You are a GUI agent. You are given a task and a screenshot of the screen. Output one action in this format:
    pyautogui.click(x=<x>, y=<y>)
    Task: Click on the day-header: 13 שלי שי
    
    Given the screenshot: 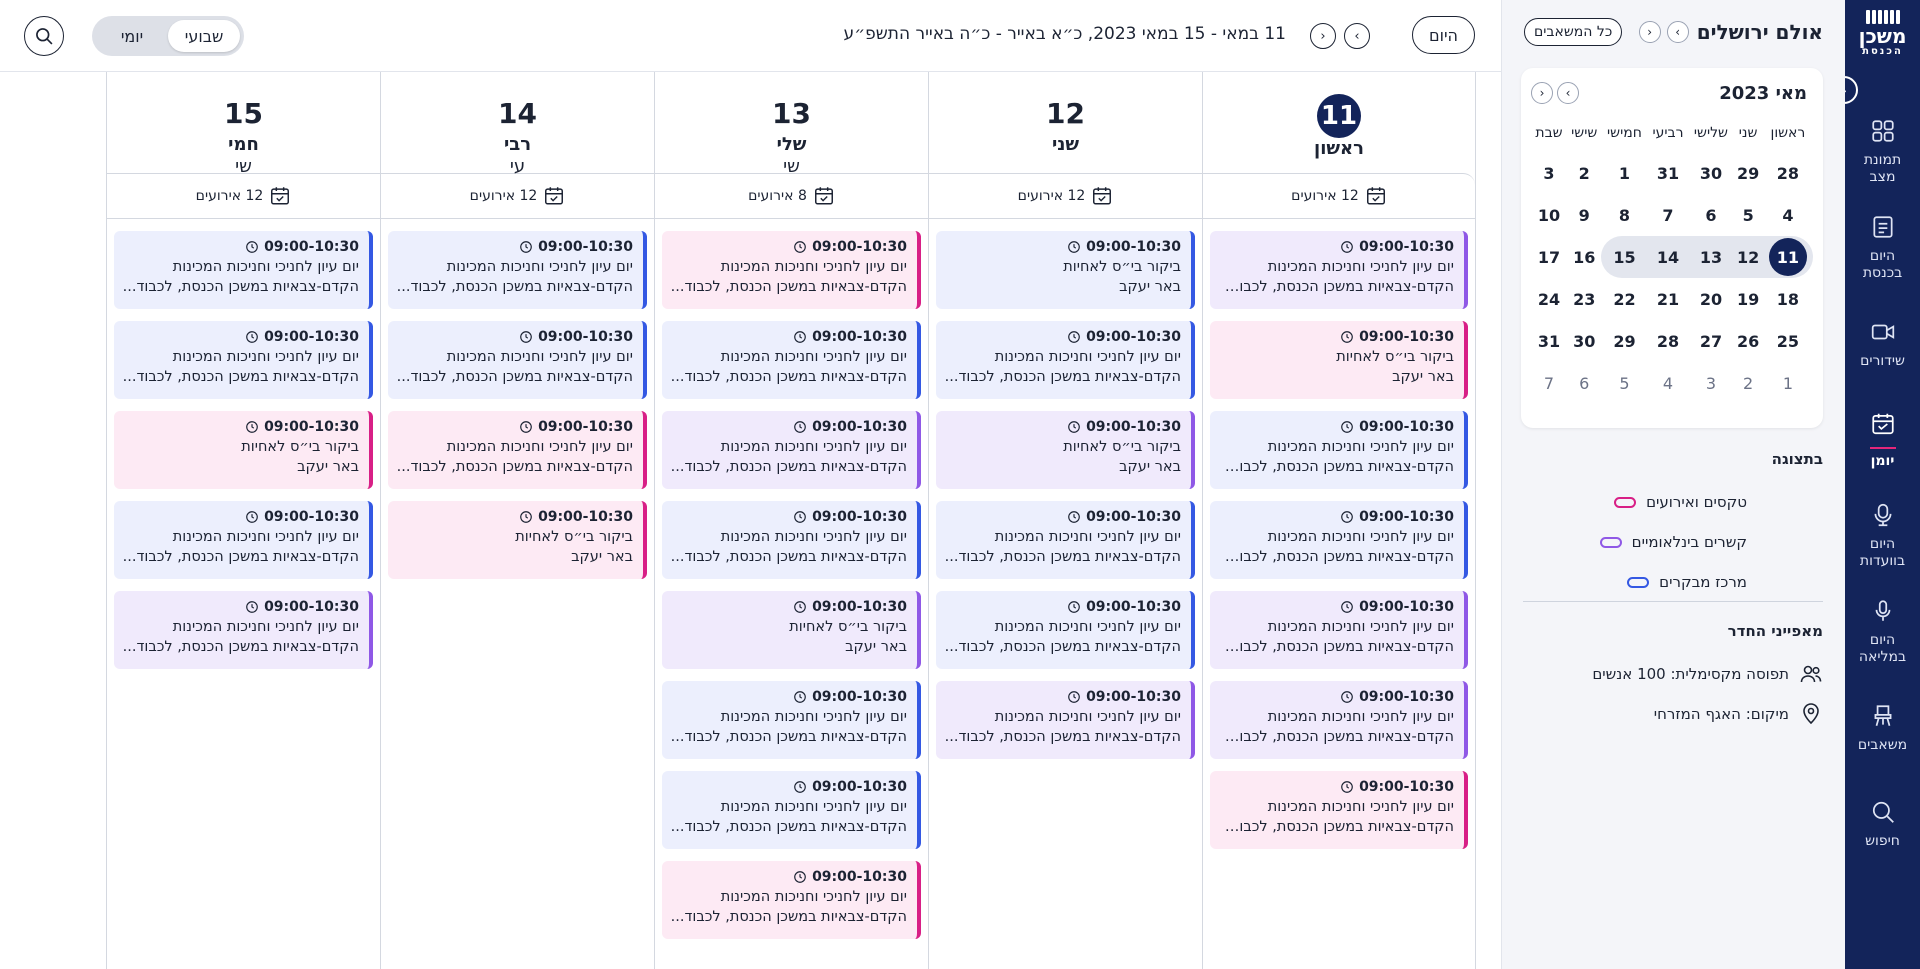 What is the action you would take?
    pyautogui.click(x=791, y=124)
    